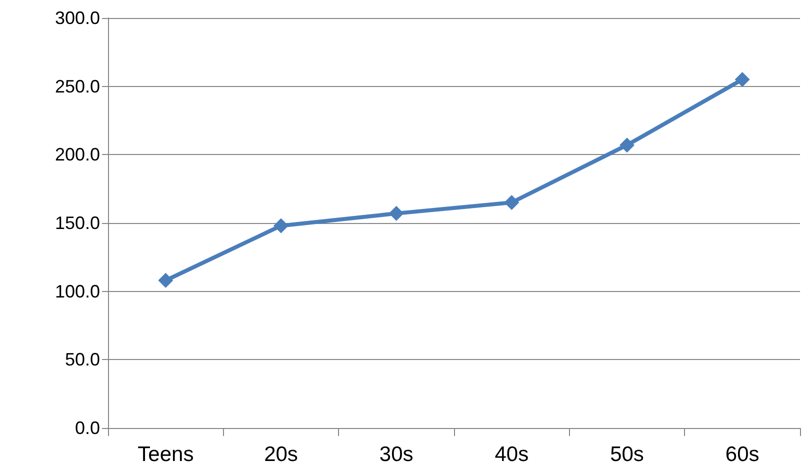 The height and width of the screenshot is (476, 804). I want to click on x-tick-label: 50s, so click(627, 454).